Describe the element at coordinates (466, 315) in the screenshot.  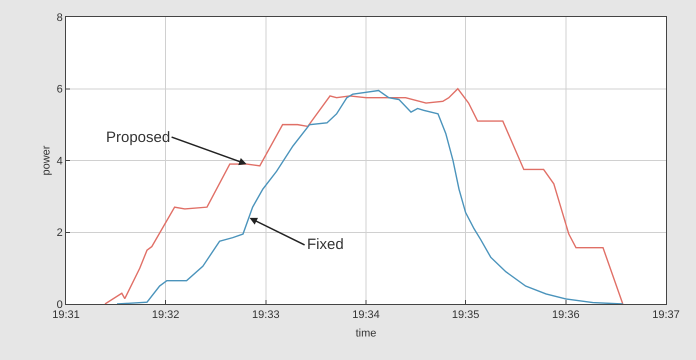
I see `x-tick-label: 19:35` at that location.